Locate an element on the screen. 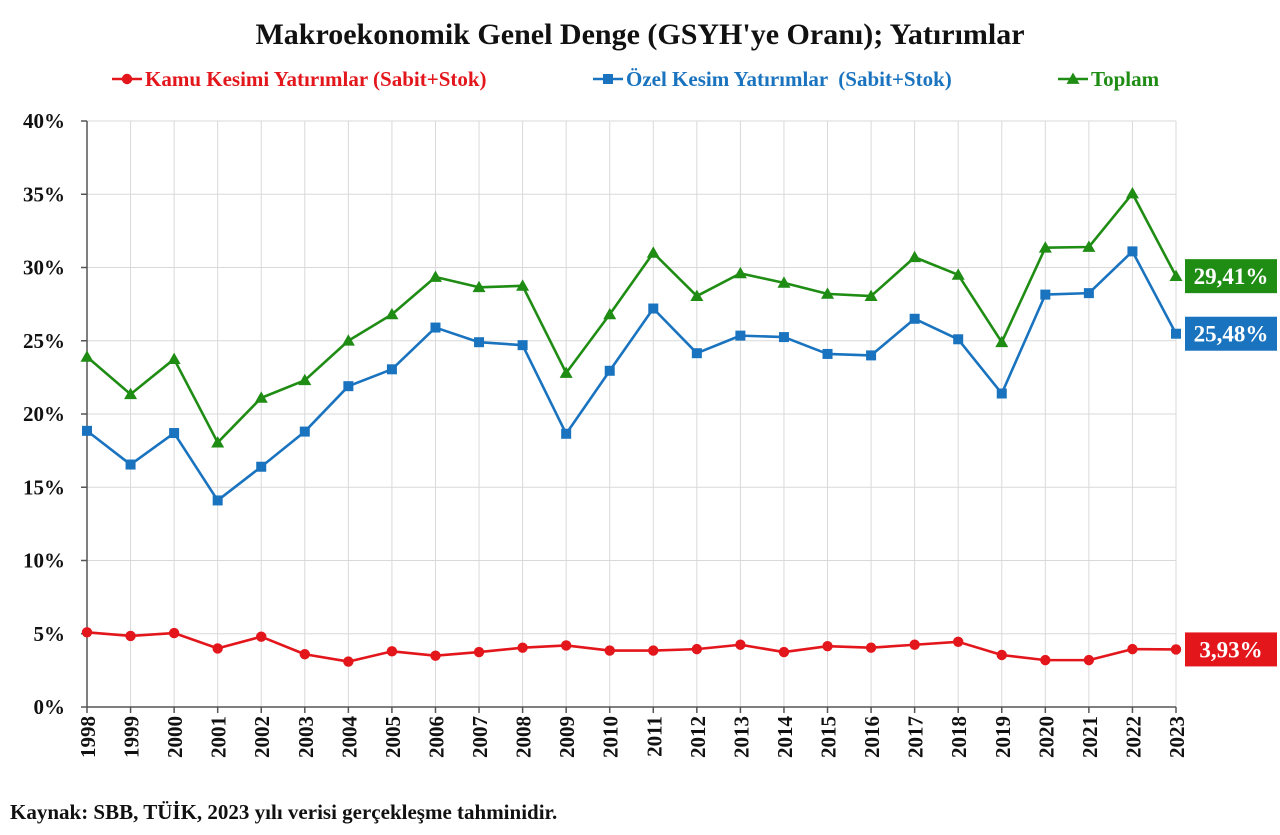 This screenshot has height=835, width=1280. x-tick-label: 2005 is located at coordinates (393, 737).